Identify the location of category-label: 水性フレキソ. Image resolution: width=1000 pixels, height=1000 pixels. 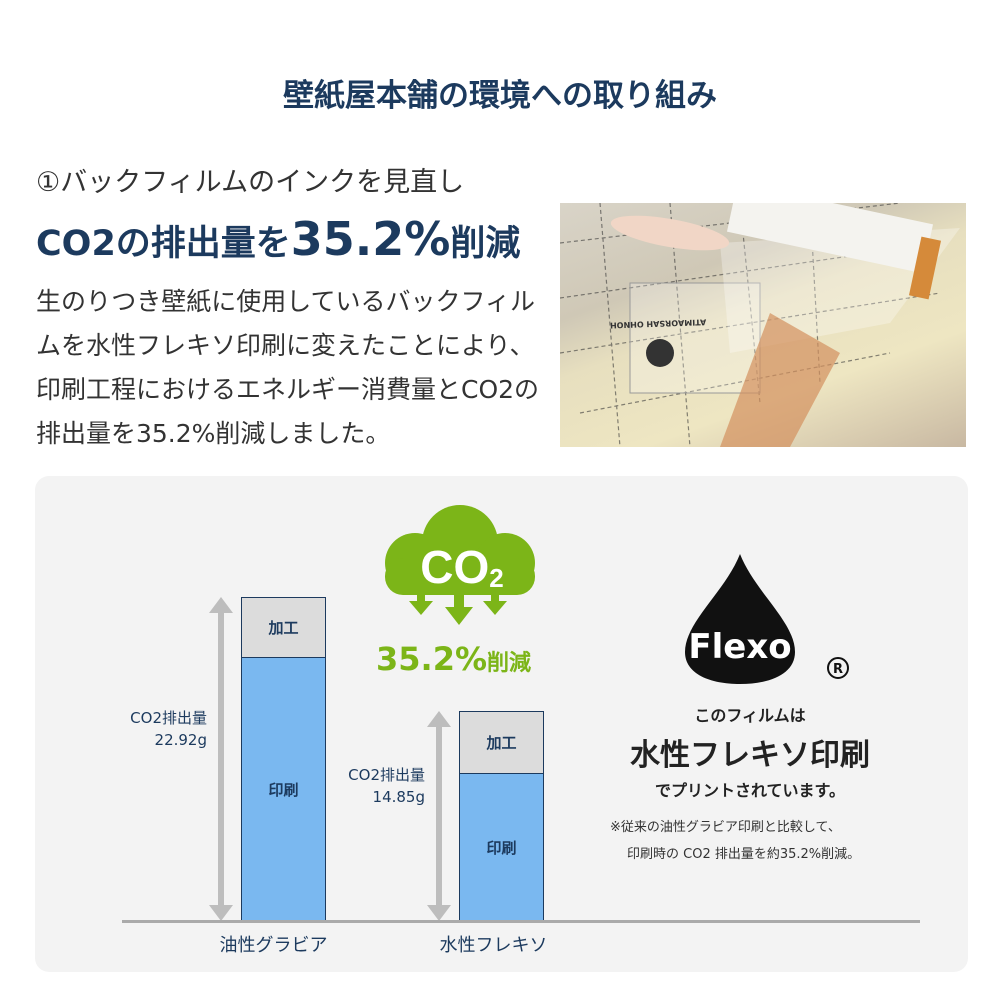
(493, 945).